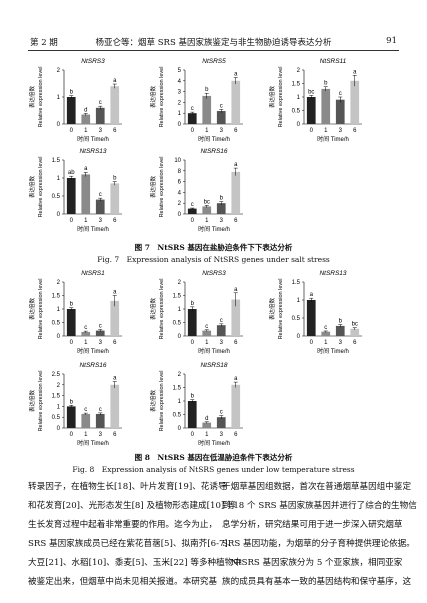 This screenshot has height=603, width=427. I want to click on y-tick-label: 3, so click(180, 93).